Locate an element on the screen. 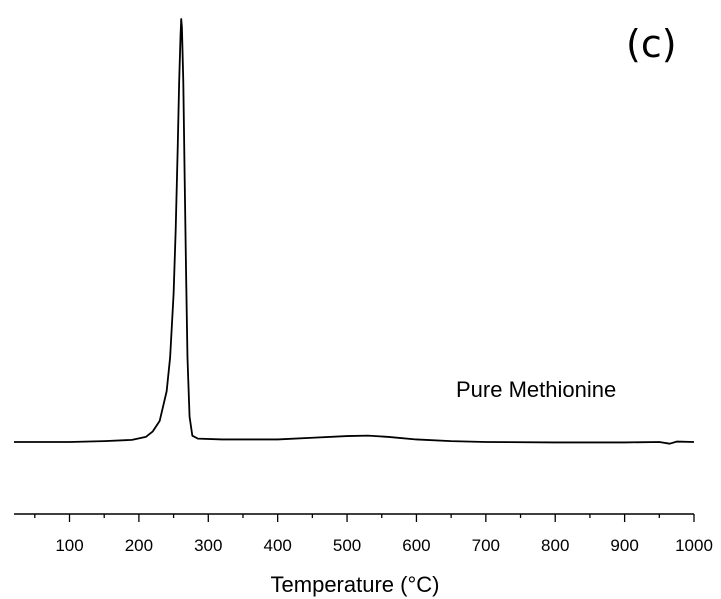 This screenshot has height=599, width=721. x-tick-label: 700 is located at coordinates (486, 545).